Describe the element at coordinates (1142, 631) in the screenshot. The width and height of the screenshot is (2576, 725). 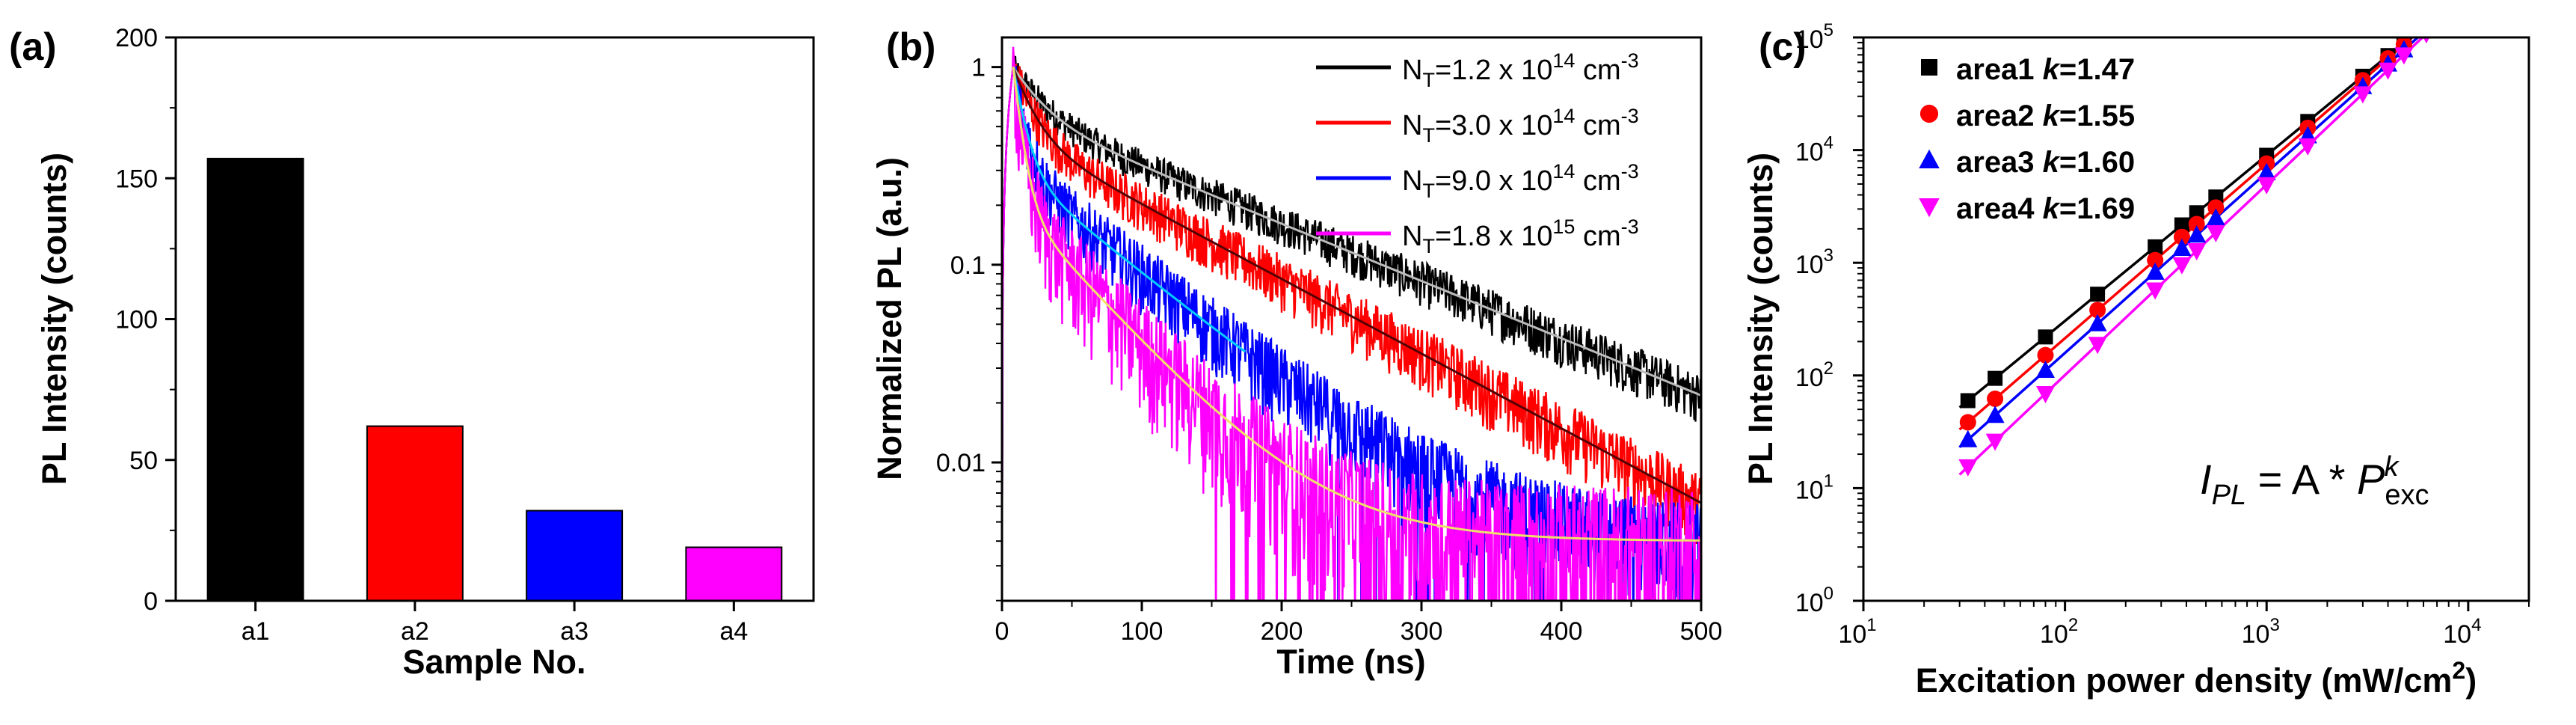
I see `x-tick-label: 100` at that location.